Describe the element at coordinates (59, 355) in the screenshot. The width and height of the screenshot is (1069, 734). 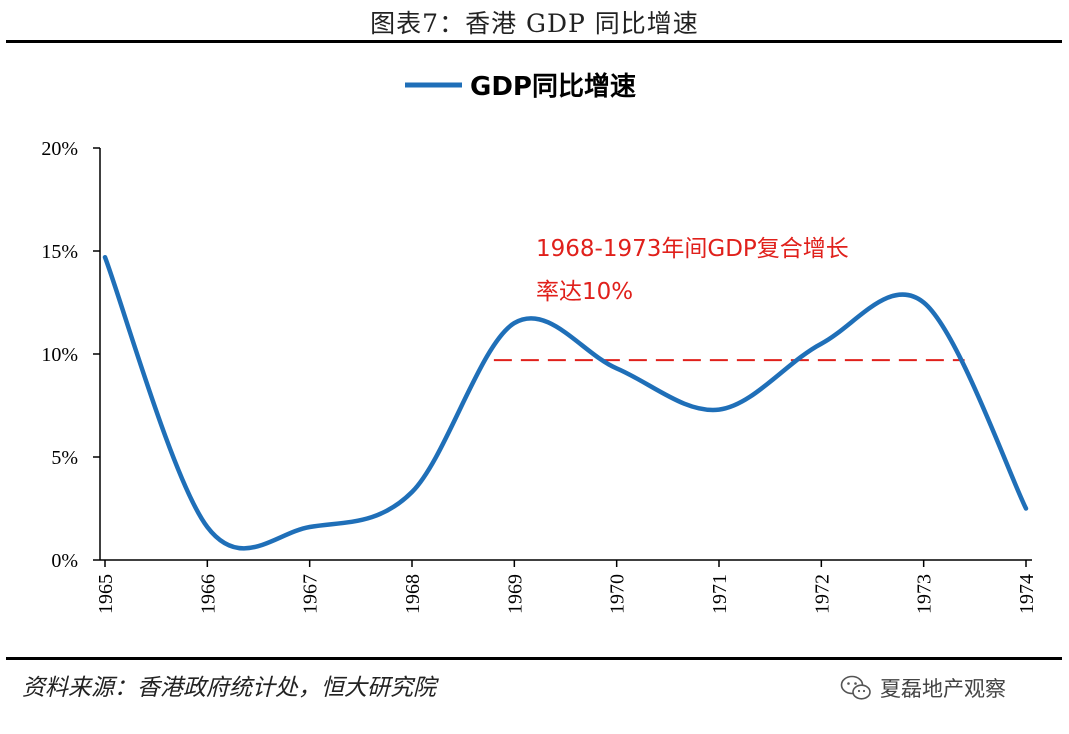
I see `y-tick-label: 10%` at that location.